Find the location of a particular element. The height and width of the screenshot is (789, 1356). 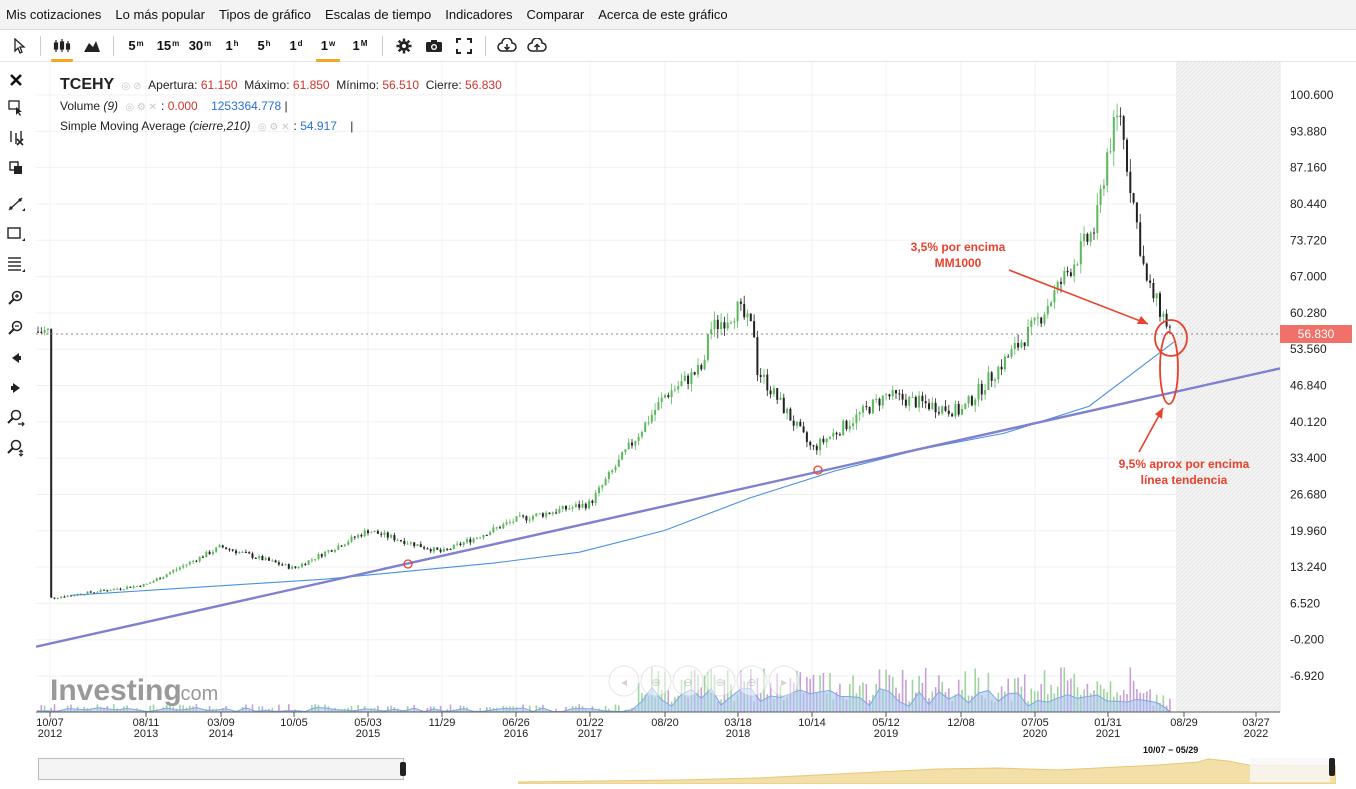

scroll-right-icon is located at coordinates (16, 388).